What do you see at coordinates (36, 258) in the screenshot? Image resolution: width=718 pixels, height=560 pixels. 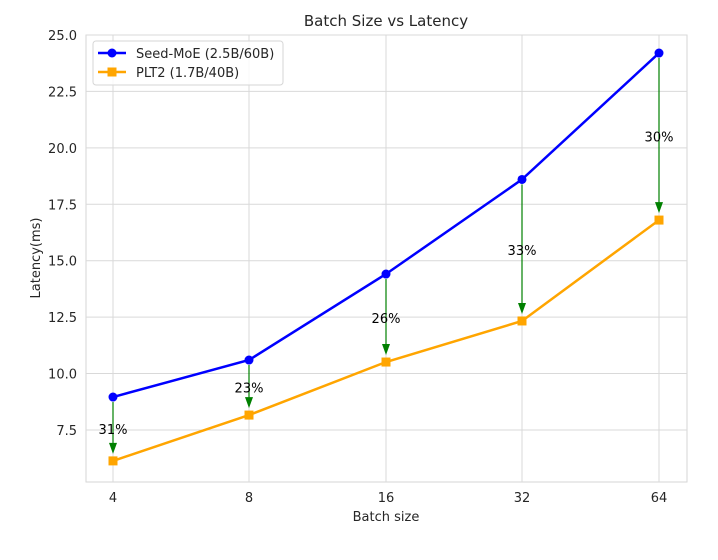 I see `y-axis-label: Latency(ms)` at bounding box center [36, 258].